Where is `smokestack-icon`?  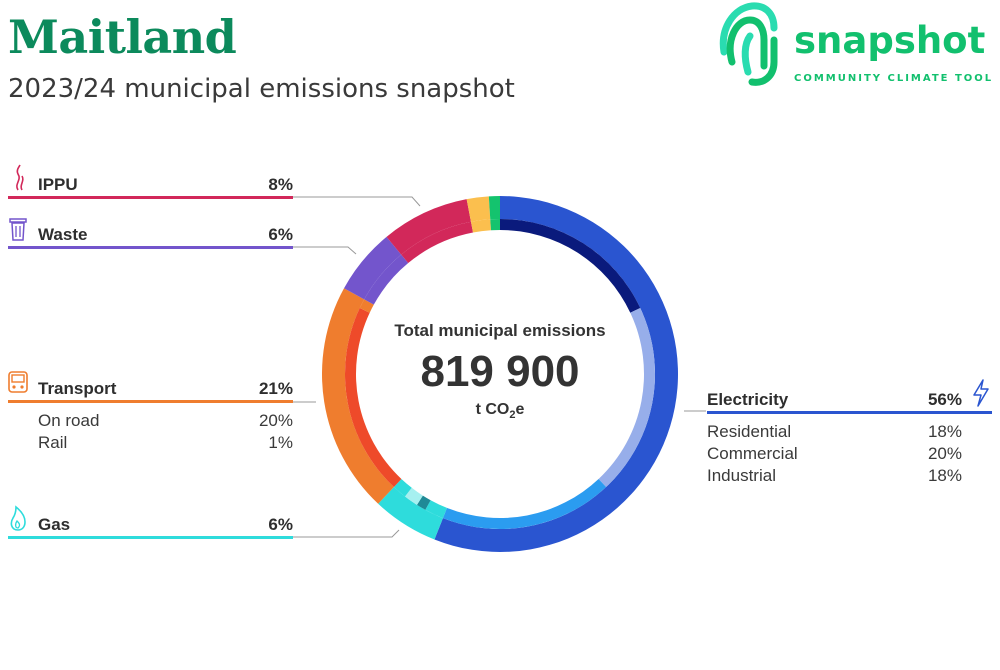 smokestack-icon is located at coordinates (20, 177).